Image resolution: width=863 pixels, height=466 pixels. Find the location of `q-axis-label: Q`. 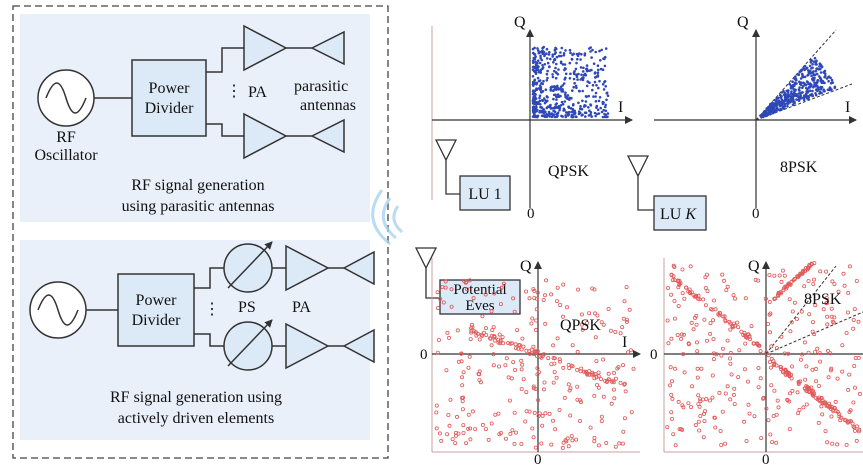

q-axis-label: Q is located at coordinates (520, 22).